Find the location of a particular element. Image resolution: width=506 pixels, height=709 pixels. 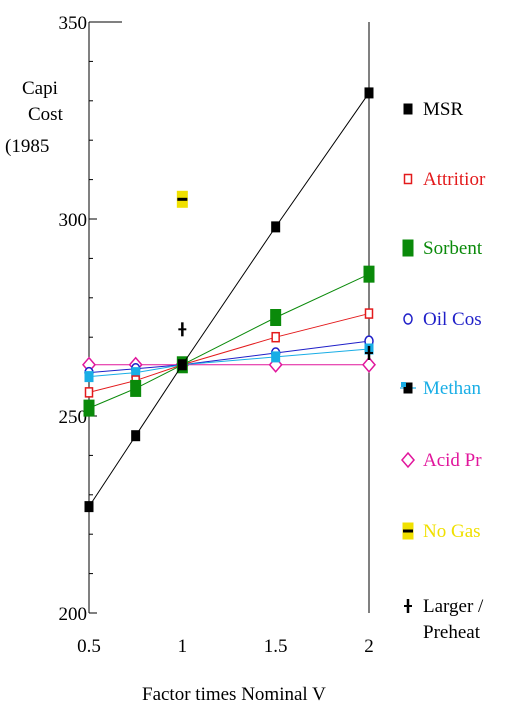

y-axis-title-line: Capi is located at coordinates (40, 88).